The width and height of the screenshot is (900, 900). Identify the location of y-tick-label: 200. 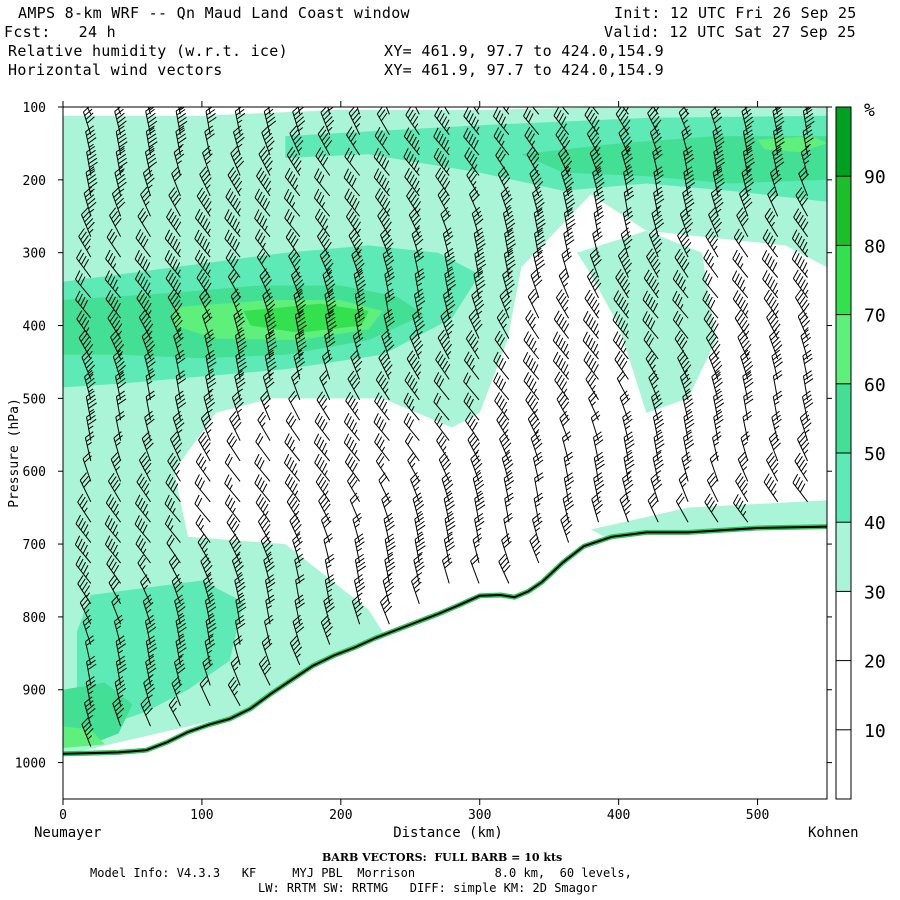
(34, 181).